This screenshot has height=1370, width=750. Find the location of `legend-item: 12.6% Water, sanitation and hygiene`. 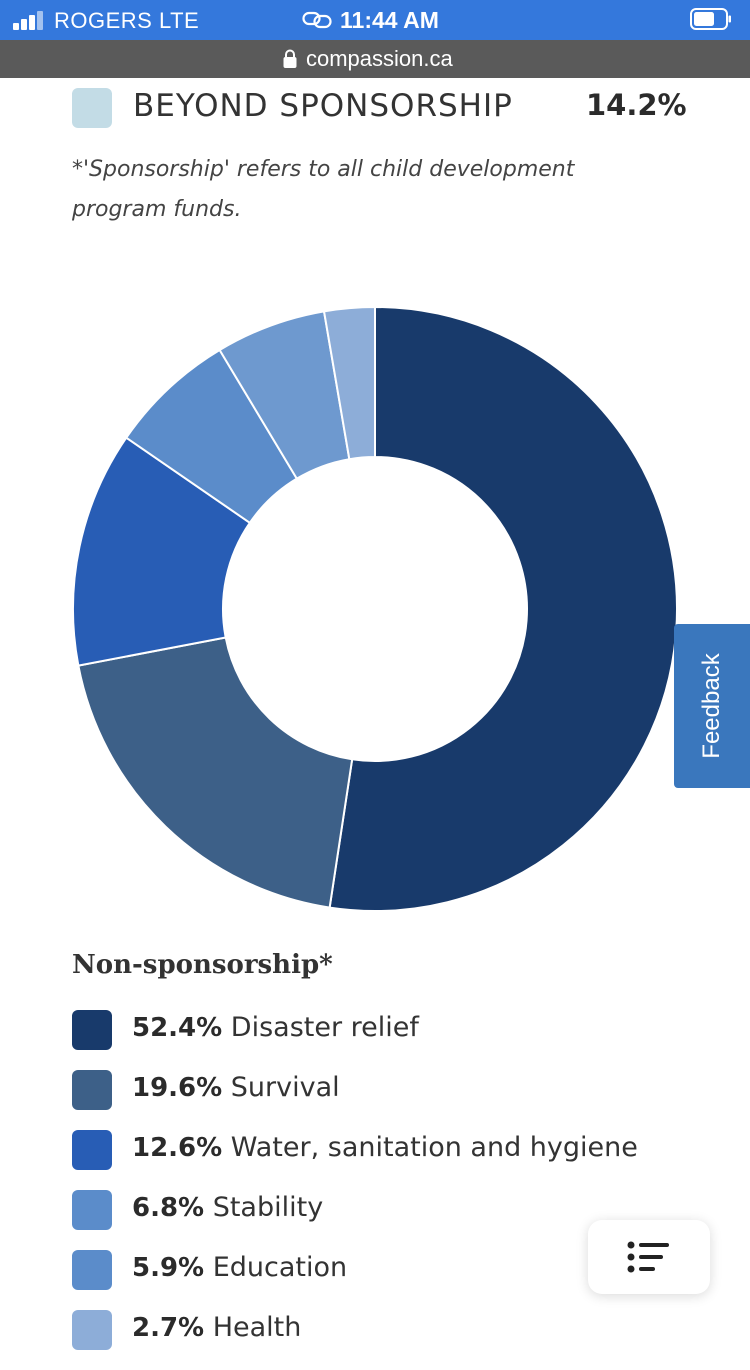

legend-item: 12.6% Water, sanitation and hygiene is located at coordinates (392, 1160).